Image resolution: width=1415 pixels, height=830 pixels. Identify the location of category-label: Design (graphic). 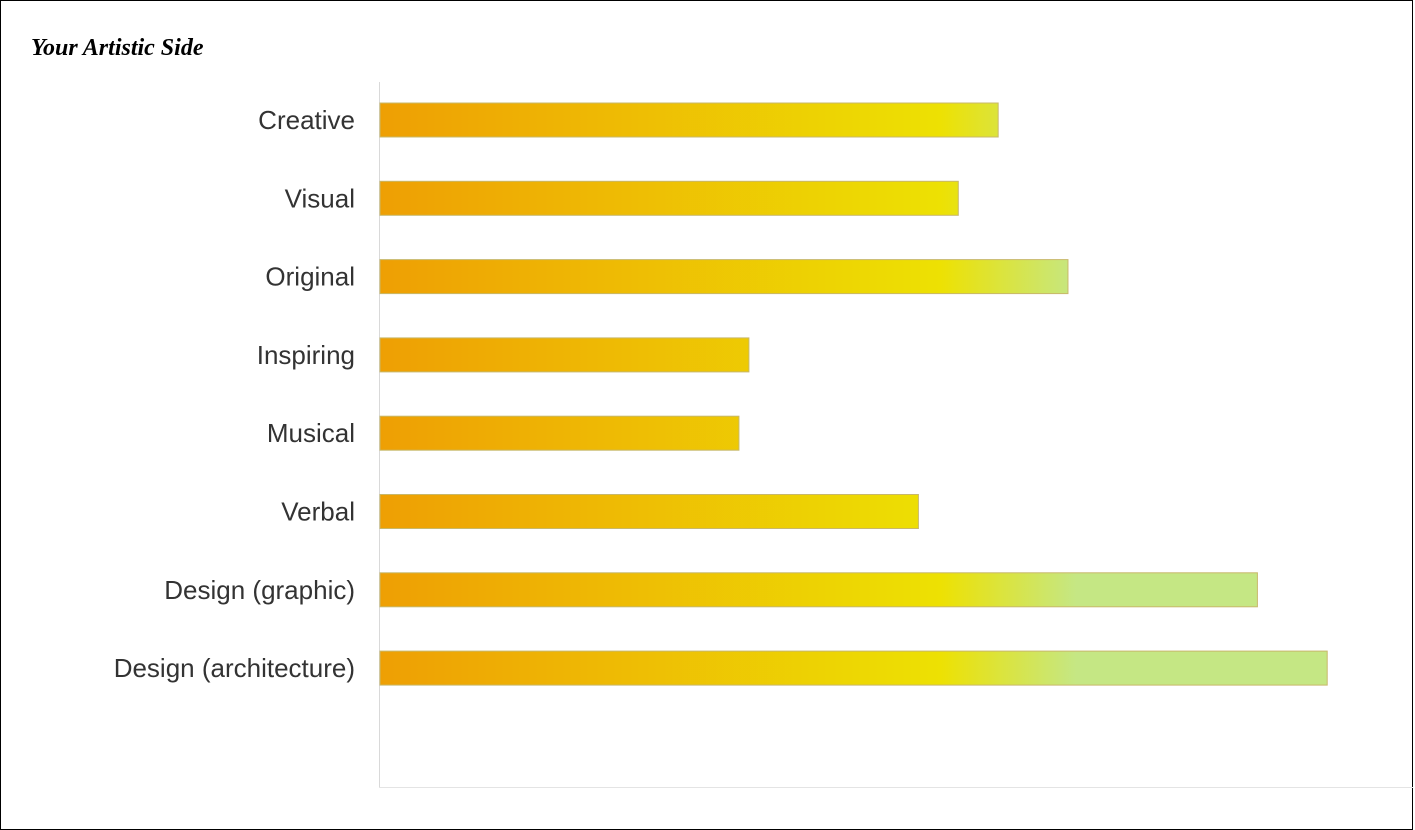
(259, 590).